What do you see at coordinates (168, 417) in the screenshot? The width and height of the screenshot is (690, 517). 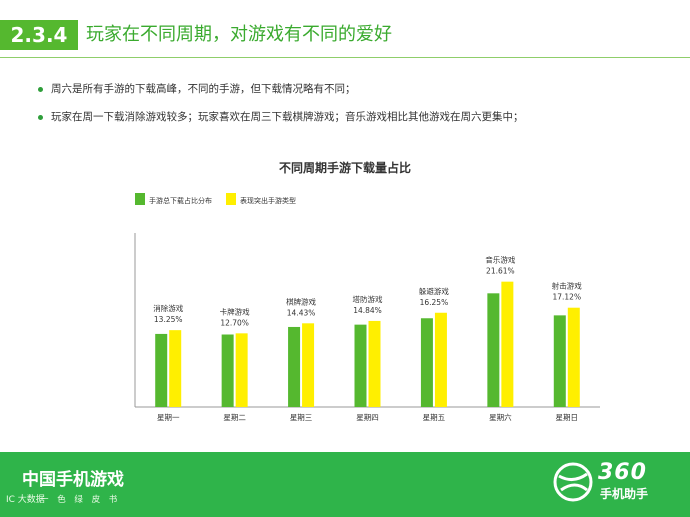 I see `x-tick-label: 星期一` at bounding box center [168, 417].